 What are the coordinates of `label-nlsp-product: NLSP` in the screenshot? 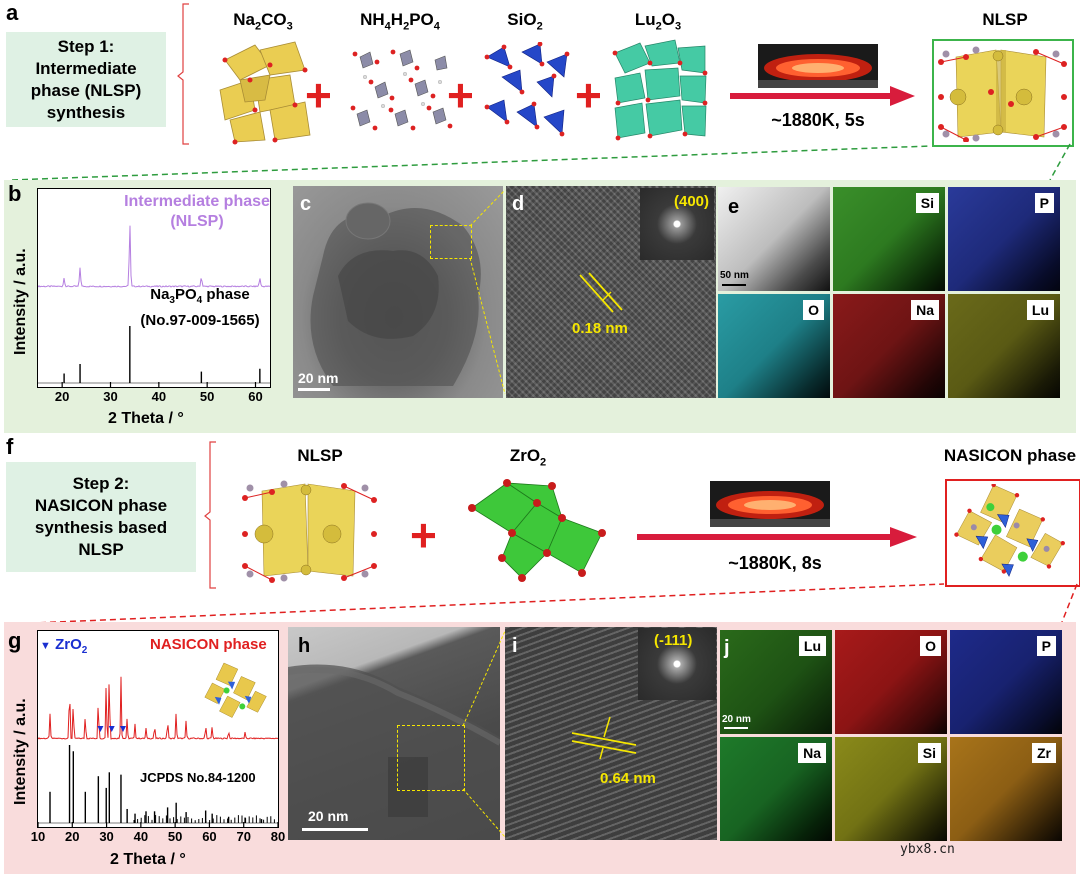 It's located at (1005, 19).